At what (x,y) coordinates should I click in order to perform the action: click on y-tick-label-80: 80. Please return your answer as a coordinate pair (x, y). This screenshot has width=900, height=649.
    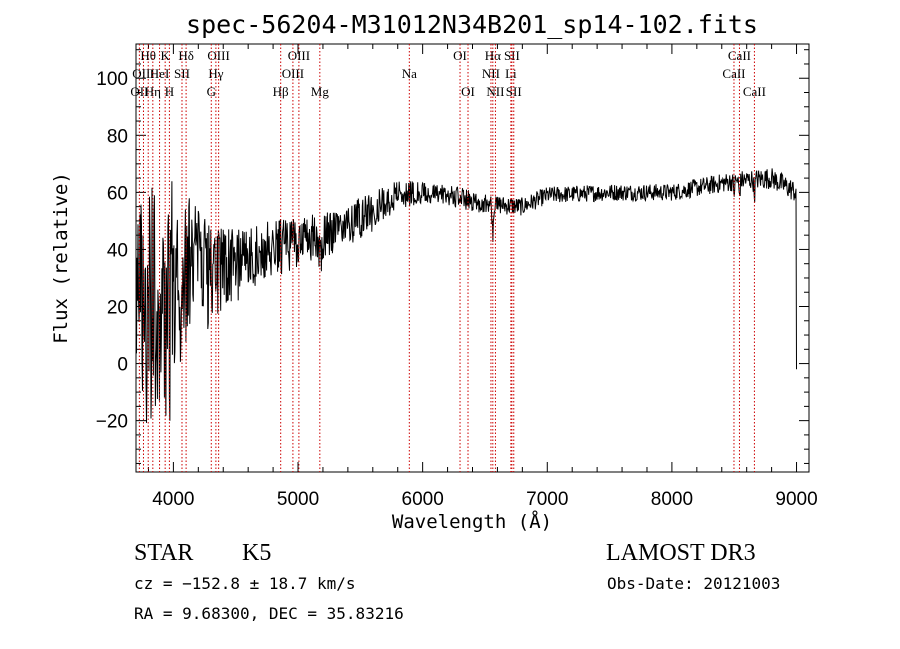
    Looking at the image, I should click on (117, 136).